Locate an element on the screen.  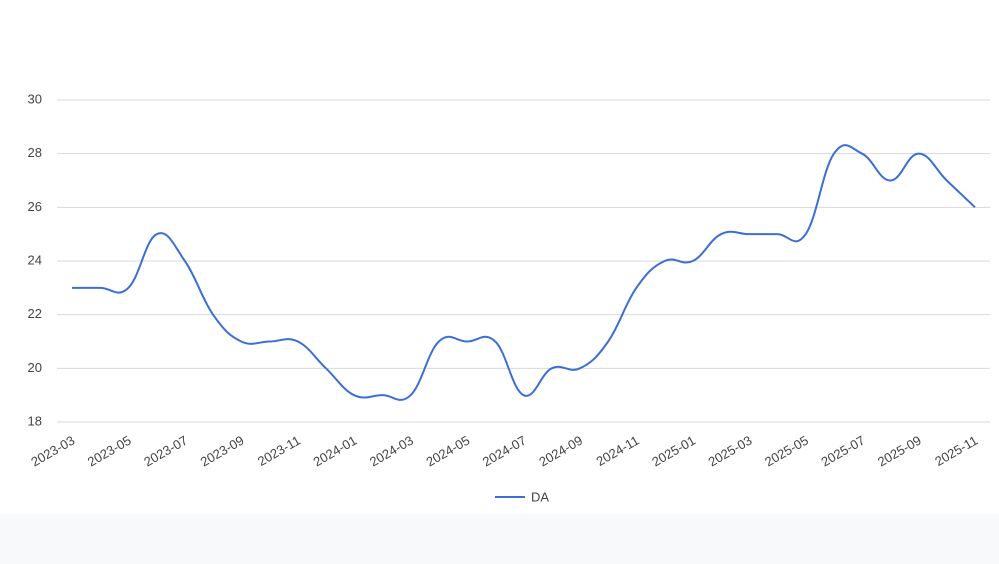
y-tick-label: 18 is located at coordinates (35, 420).